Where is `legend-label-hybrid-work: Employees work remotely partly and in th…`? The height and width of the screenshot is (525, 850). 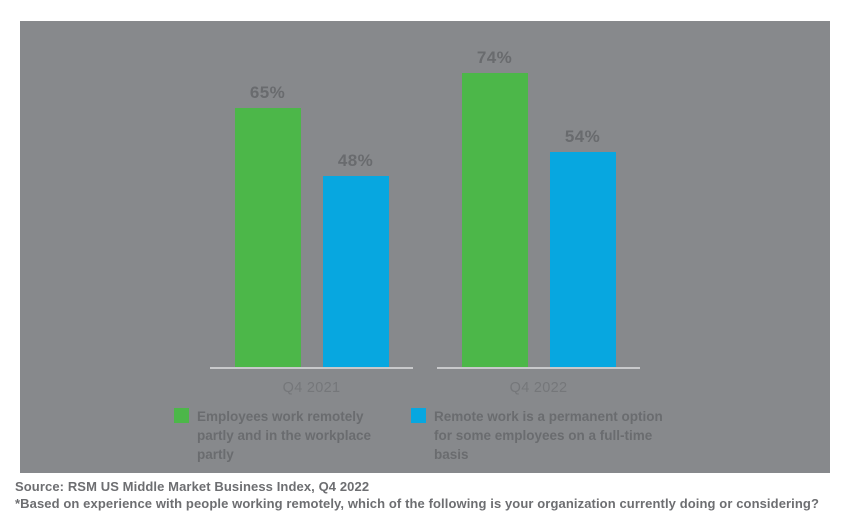 legend-label-hybrid-work: Employees work remotely partly and in th… is located at coordinates (284, 435).